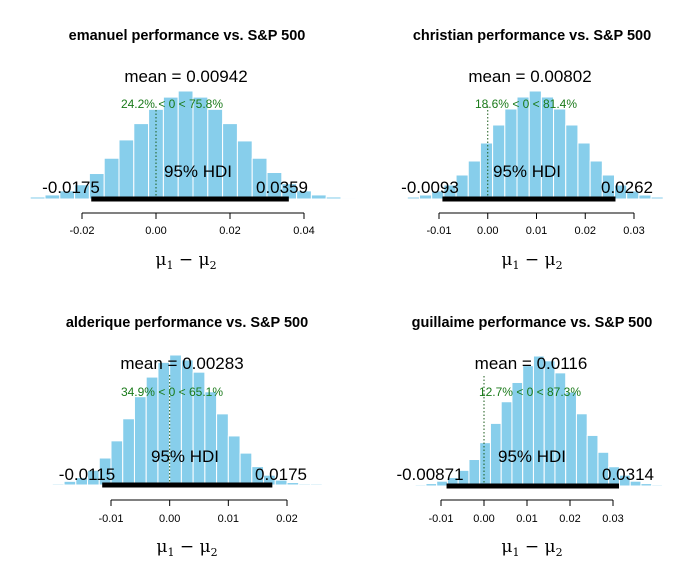 The image size is (689, 574). What do you see at coordinates (429, 474) in the screenshot?
I see `hdi-low-label: -0.00871` at bounding box center [429, 474].